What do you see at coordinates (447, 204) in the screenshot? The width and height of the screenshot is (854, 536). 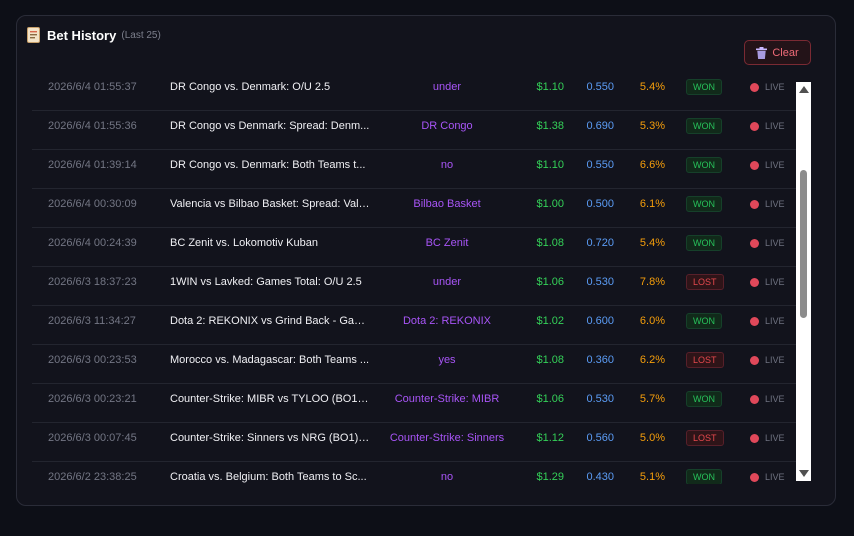 I see `bet-pick: Bilbao Basket` at bounding box center [447, 204].